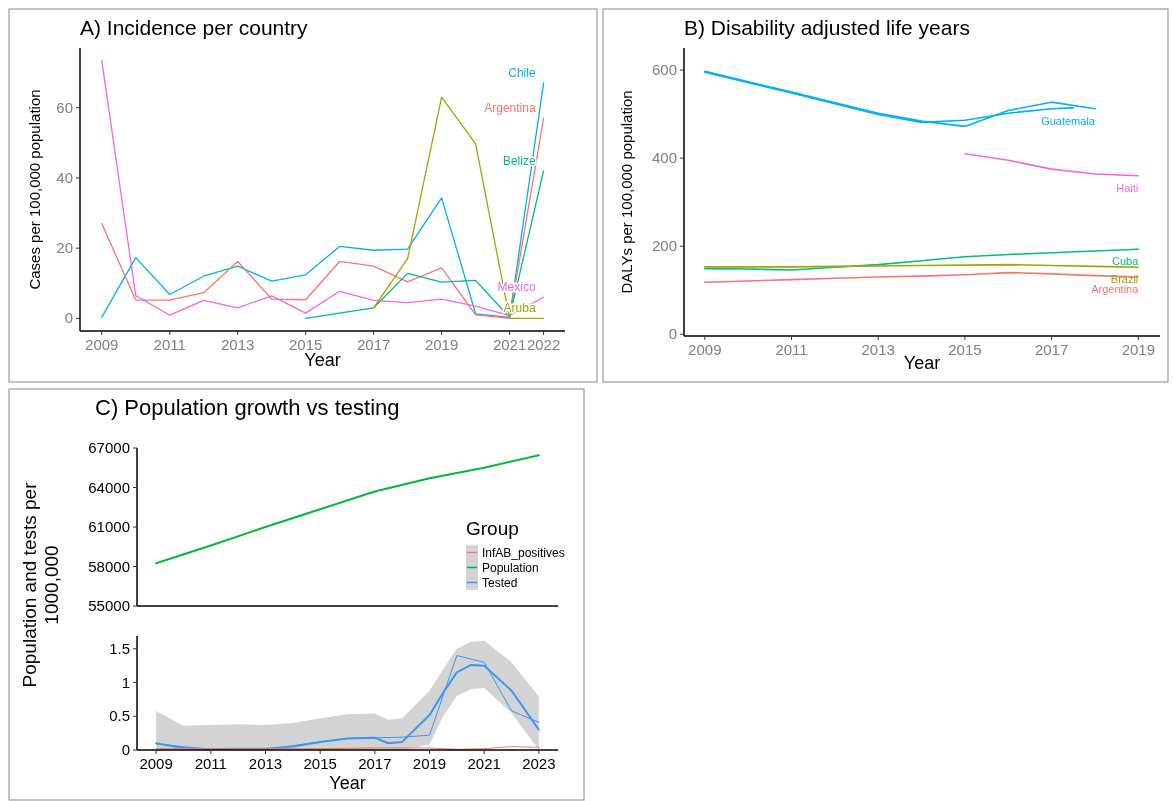  I want to click on y-axis-title: Population and tests per 1000,000, so click(40, 584).